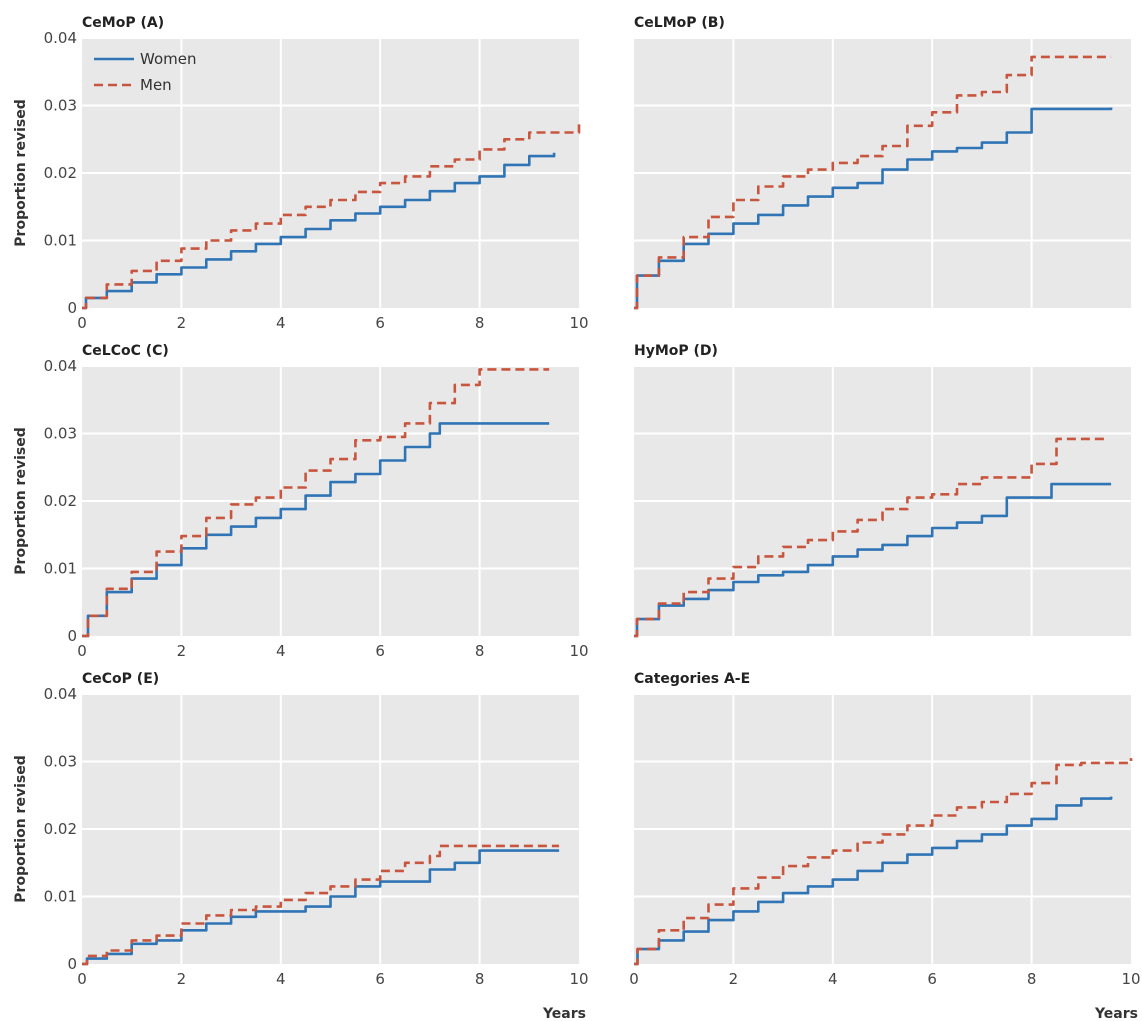  Describe the element at coordinates (145, 72) in the screenshot. I see `legend: Women Men` at that location.